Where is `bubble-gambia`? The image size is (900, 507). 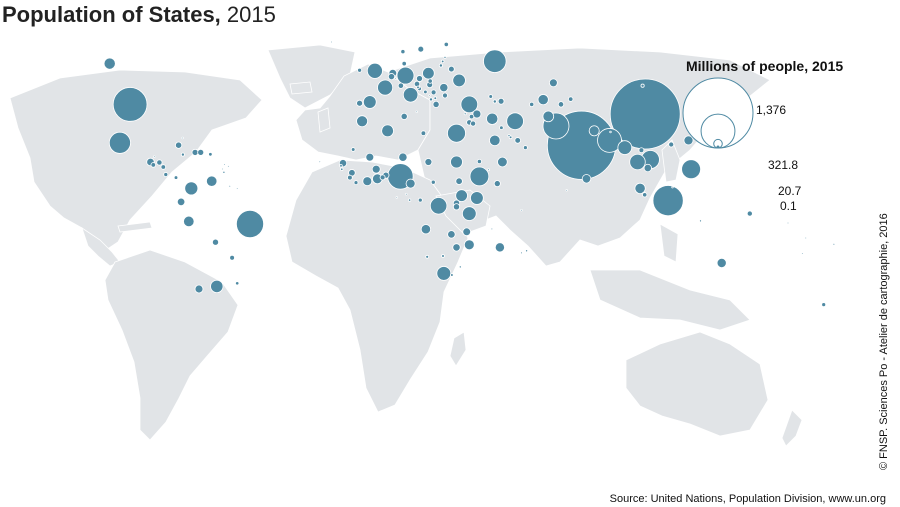
bubble-gambia is located at coordinates (341, 166).